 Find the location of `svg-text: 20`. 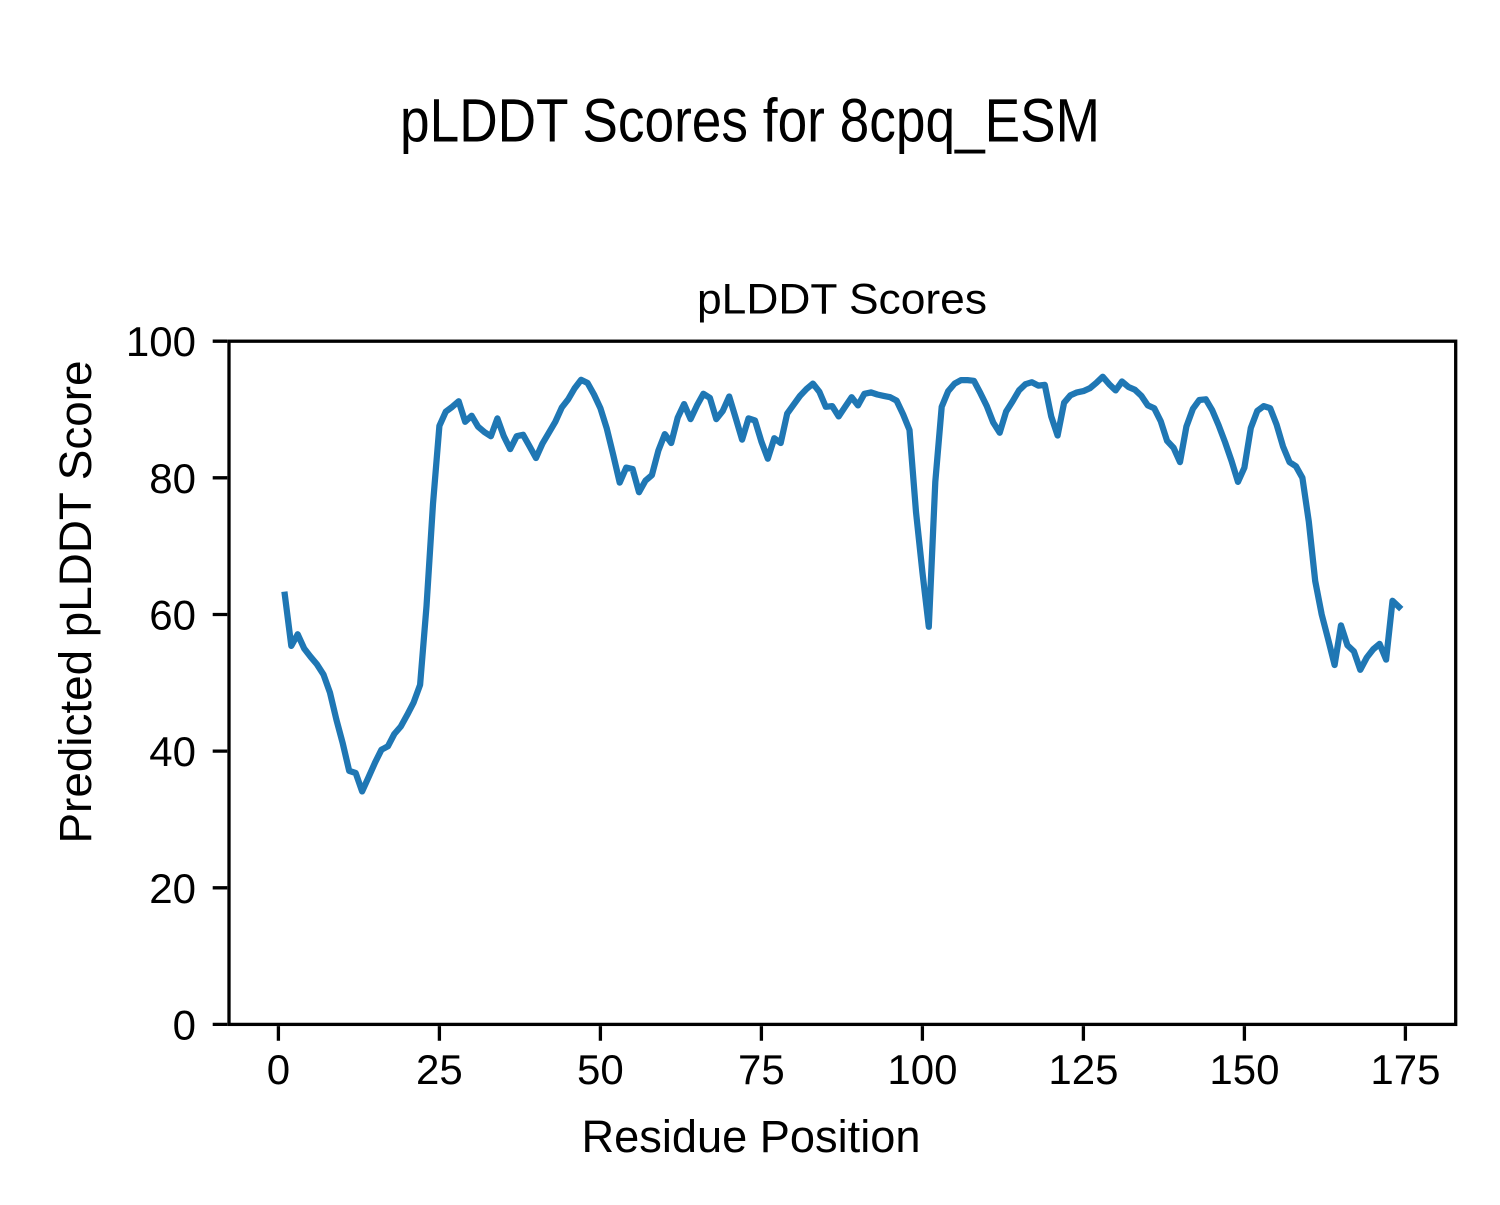

svg-text: 20 is located at coordinates (172, 888).